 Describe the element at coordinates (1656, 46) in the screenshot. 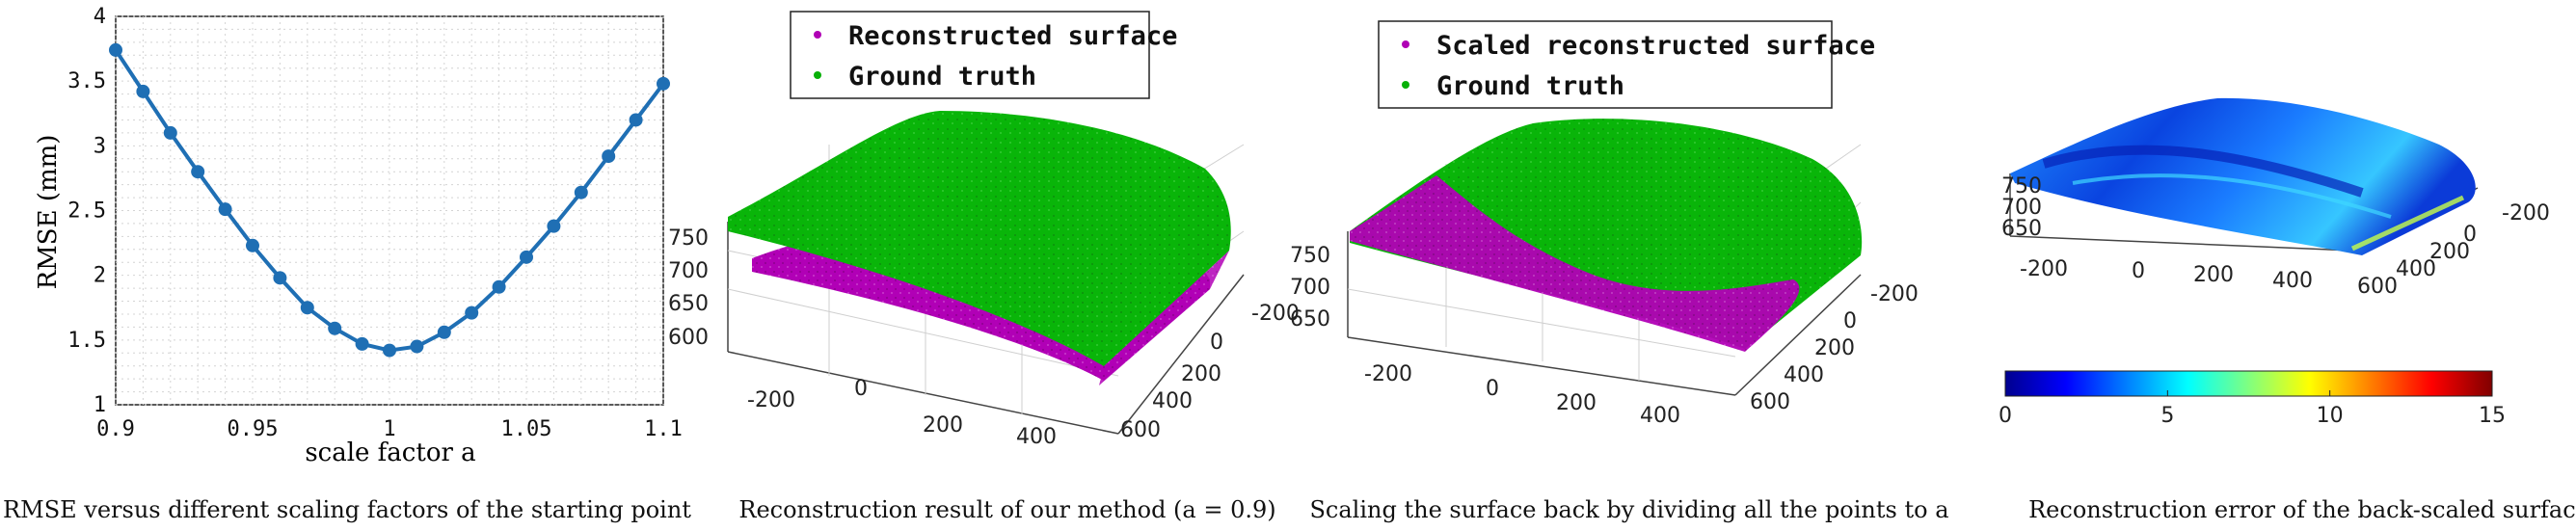

I see `legend-label-scaled-reconstructed: Scaled reconstructed surface` at that location.